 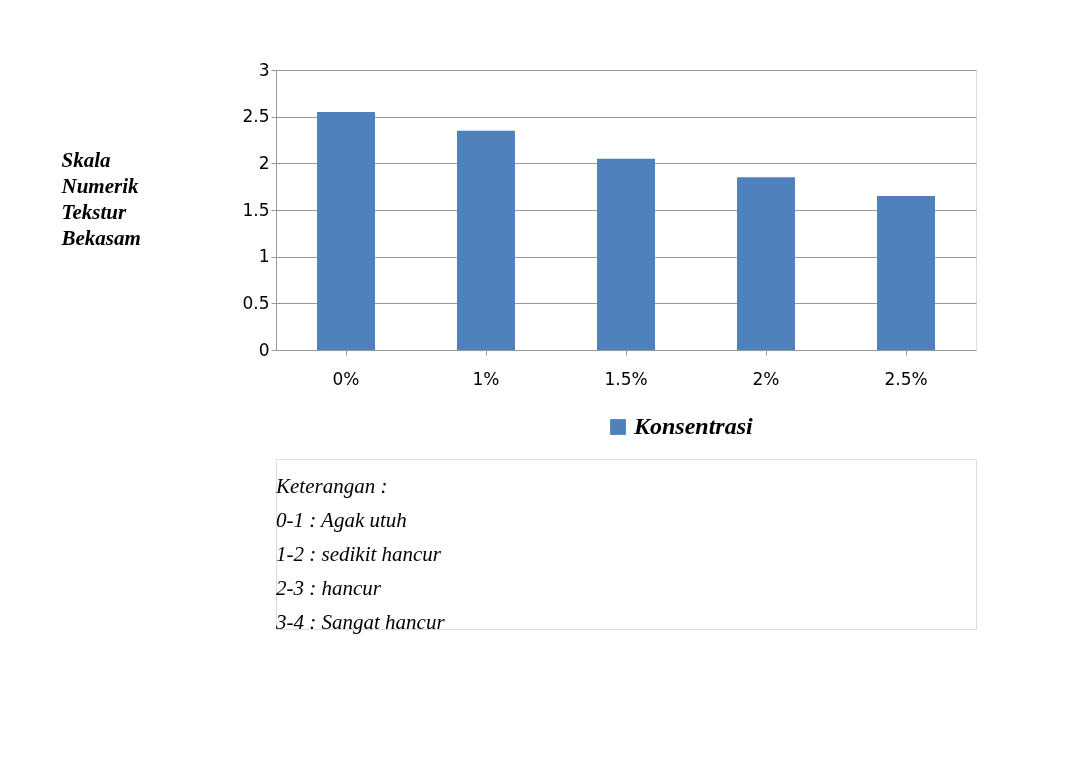 What do you see at coordinates (360, 622) in the screenshot?
I see `text: 3-4 : Sangat hancur` at bounding box center [360, 622].